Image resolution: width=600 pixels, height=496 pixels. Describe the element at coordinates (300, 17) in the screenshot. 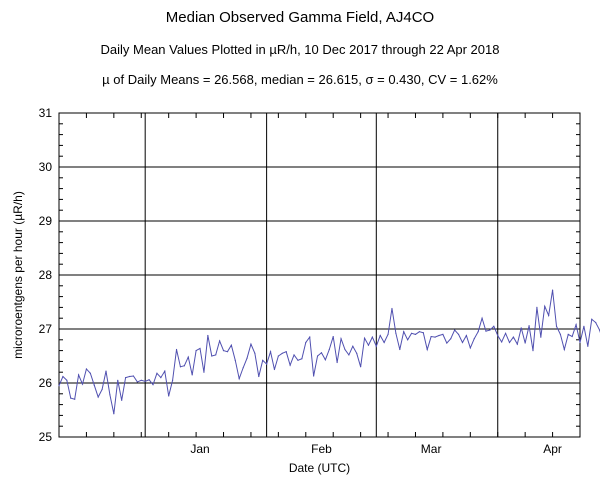

I see `chart-title: Median Observed Gamma Field, AJ4CO` at that location.